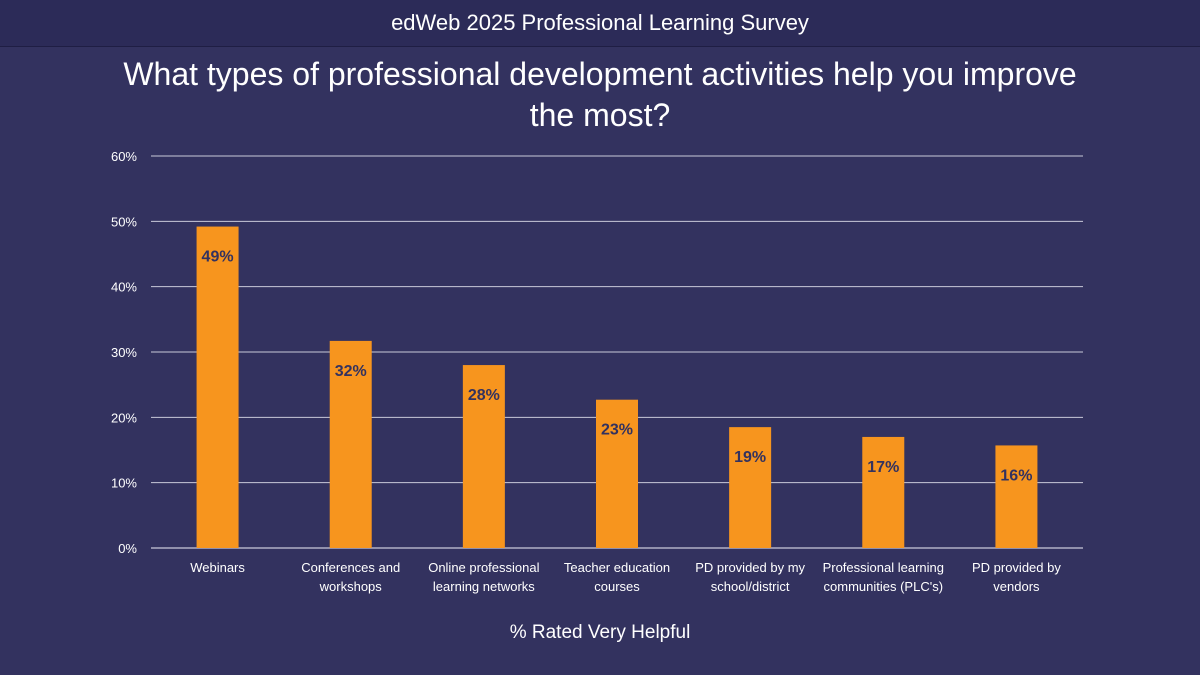 The image size is (1200, 675). Describe the element at coordinates (1016, 567) in the screenshot. I see `x-tick-label-line: PD provided by` at that location.